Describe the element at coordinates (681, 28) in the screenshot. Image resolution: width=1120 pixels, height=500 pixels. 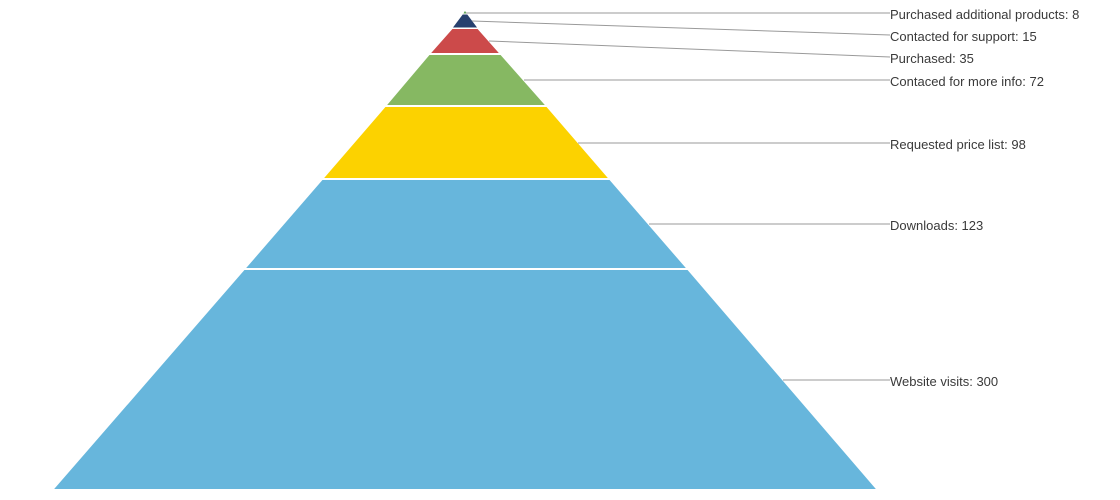
I see `leader-line-contacted-for-support` at that location.